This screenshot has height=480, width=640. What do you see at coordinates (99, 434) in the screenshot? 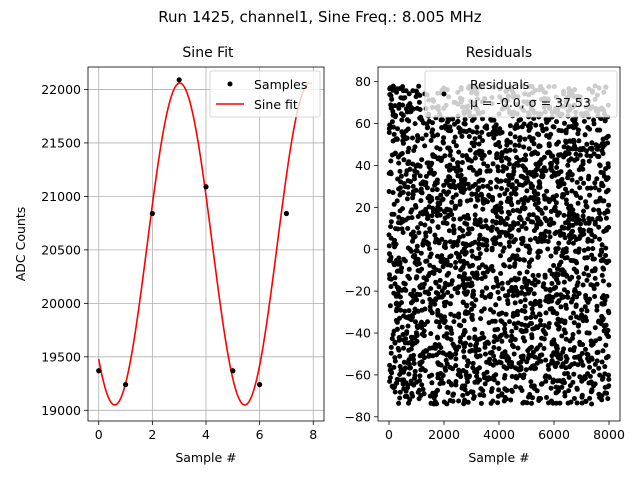
I see `sine-fit-xtick-label-0: 0` at bounding box center [99, 434].